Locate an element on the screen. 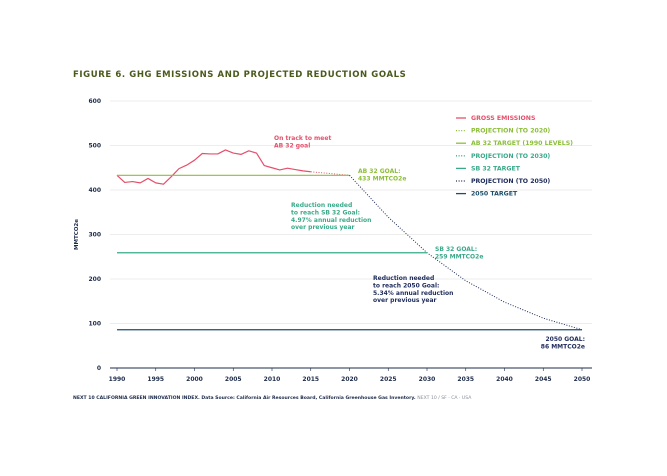  annotation-sb32-goal: SB 32 GOAL: is located at coordinates (456, 249).